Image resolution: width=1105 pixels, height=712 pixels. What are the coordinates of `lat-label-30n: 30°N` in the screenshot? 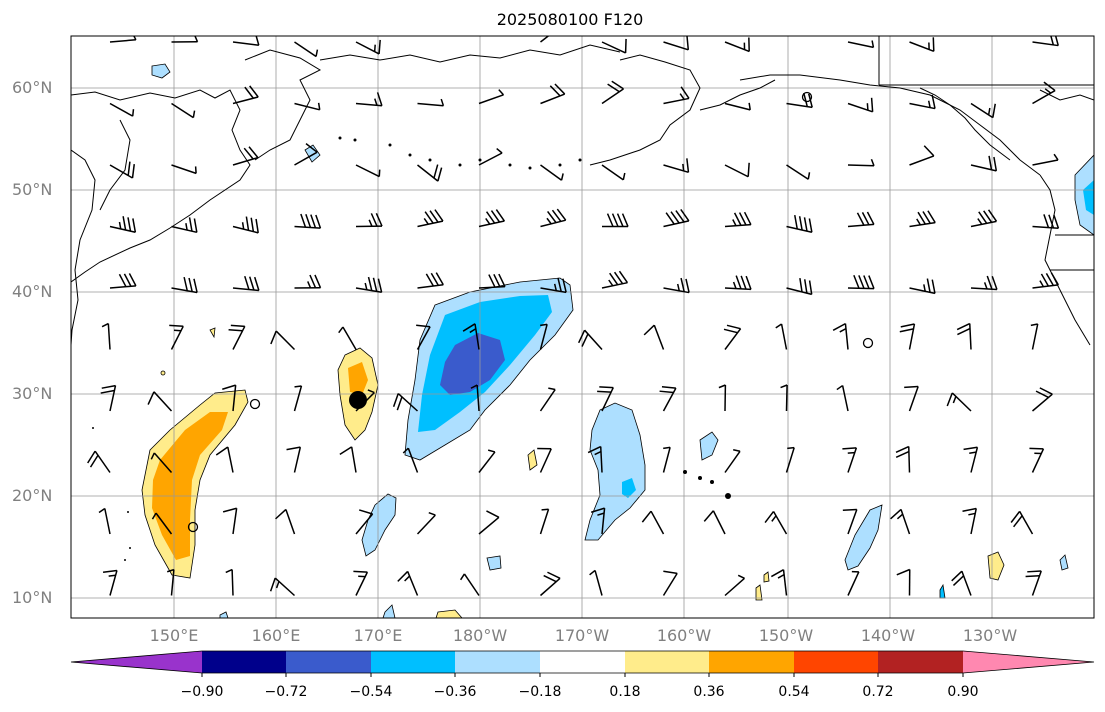 It's located at (32, 393).